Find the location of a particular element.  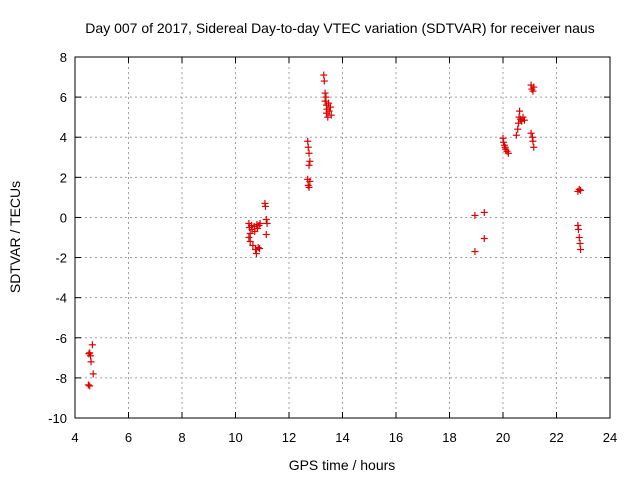

x-tick-label: 16 is located at coordinates (396, 437).